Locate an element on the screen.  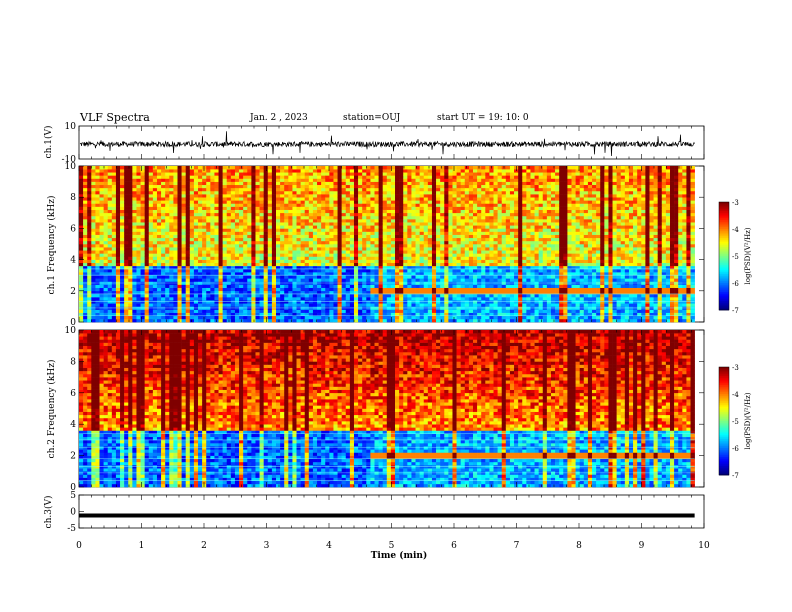
ch3-ylabel: ch.3(V) is located at coordinates (48, 512).